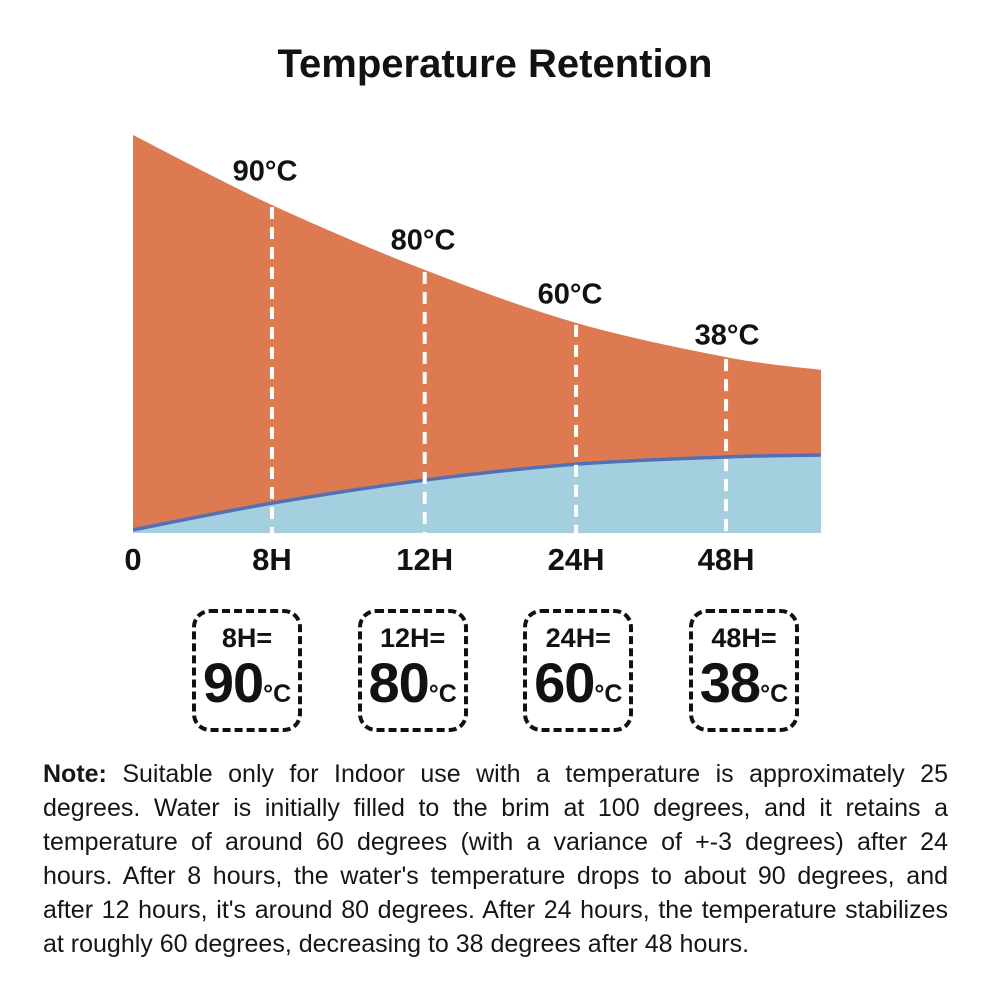 The image size is (990, 990). What do you see at coordinates (425, 559) in the screenshot?
I see `x-axis-tick-12h: 12H` at bounding box center [425, 559].